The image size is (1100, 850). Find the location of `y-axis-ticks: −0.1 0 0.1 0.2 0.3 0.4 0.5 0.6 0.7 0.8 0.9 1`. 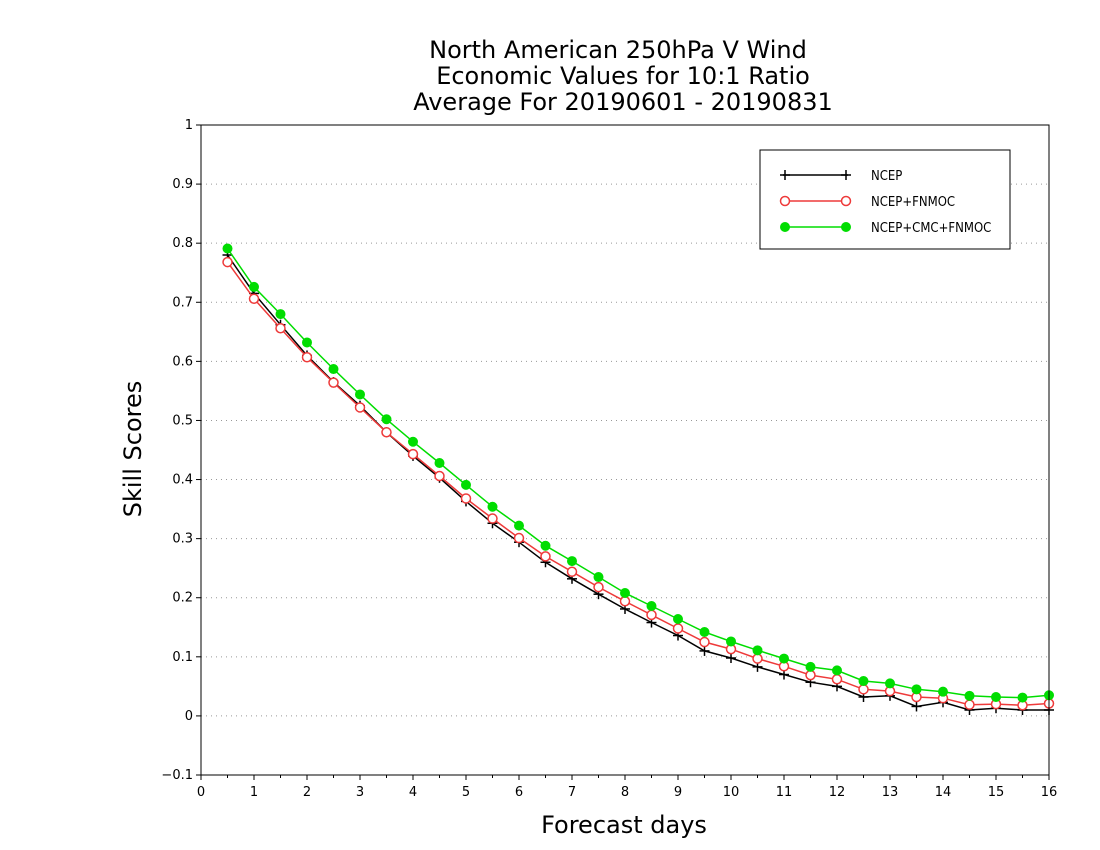

y-axis-ticks: −0.1 0 0.1 0.2 0.3 0.4 0.5 0.6 0.7 0.8 0.9 1 is located at coordinates (181, 450).